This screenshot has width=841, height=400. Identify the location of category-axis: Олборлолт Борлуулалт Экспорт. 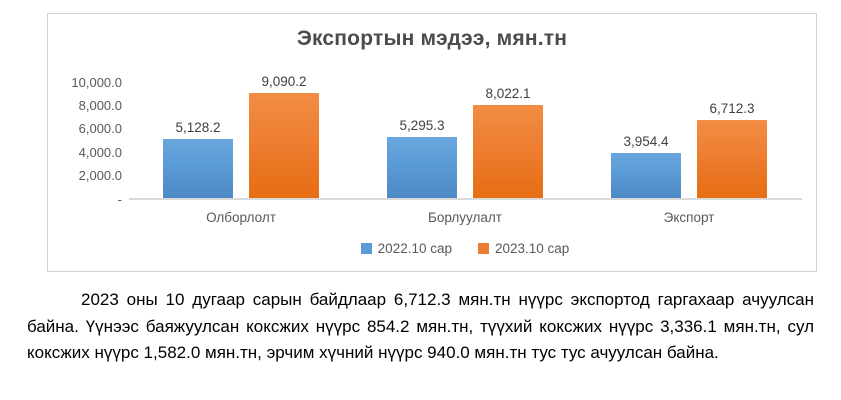
(465, 217).